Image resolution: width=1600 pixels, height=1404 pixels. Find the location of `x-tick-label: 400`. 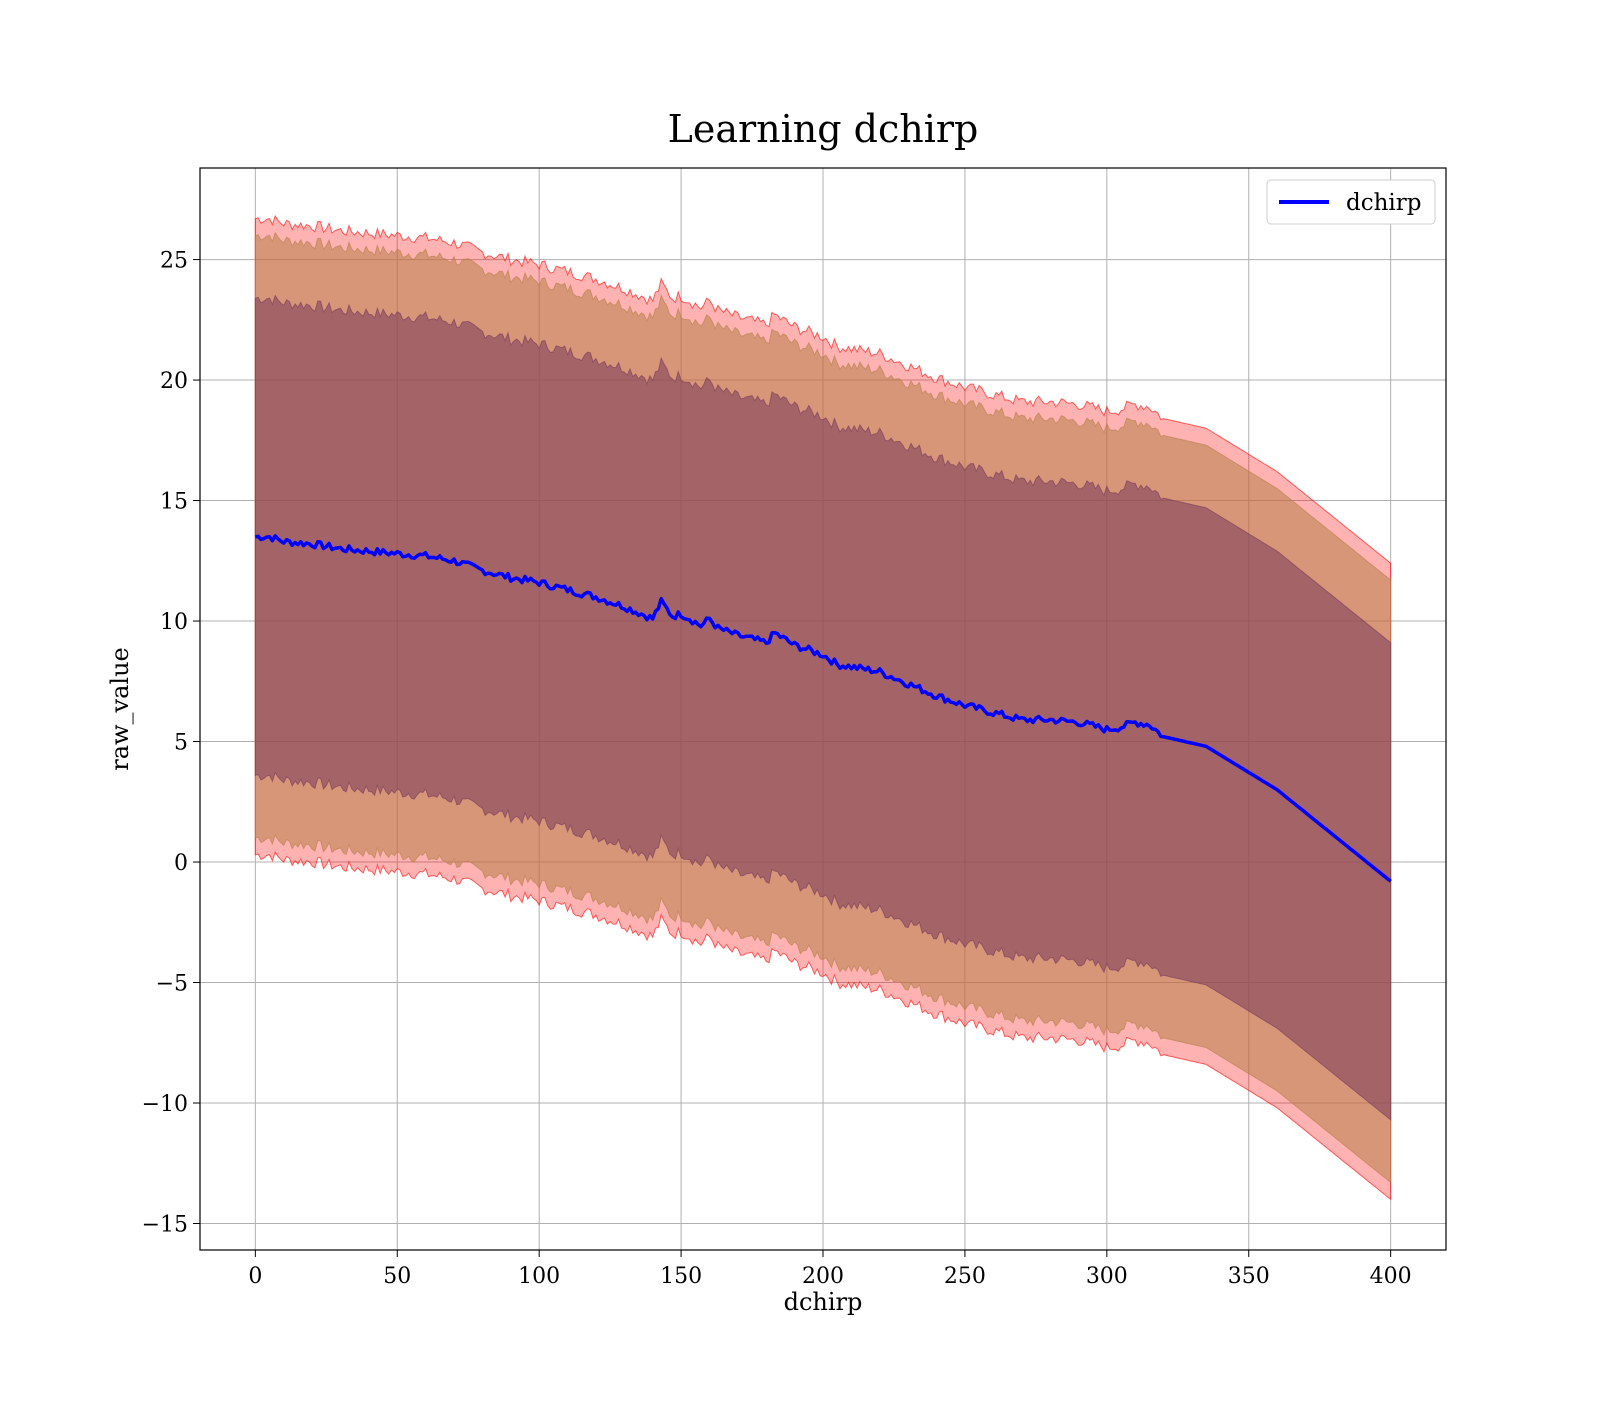

x-tick-label: 400 is located at coordinates (1391, 1276).